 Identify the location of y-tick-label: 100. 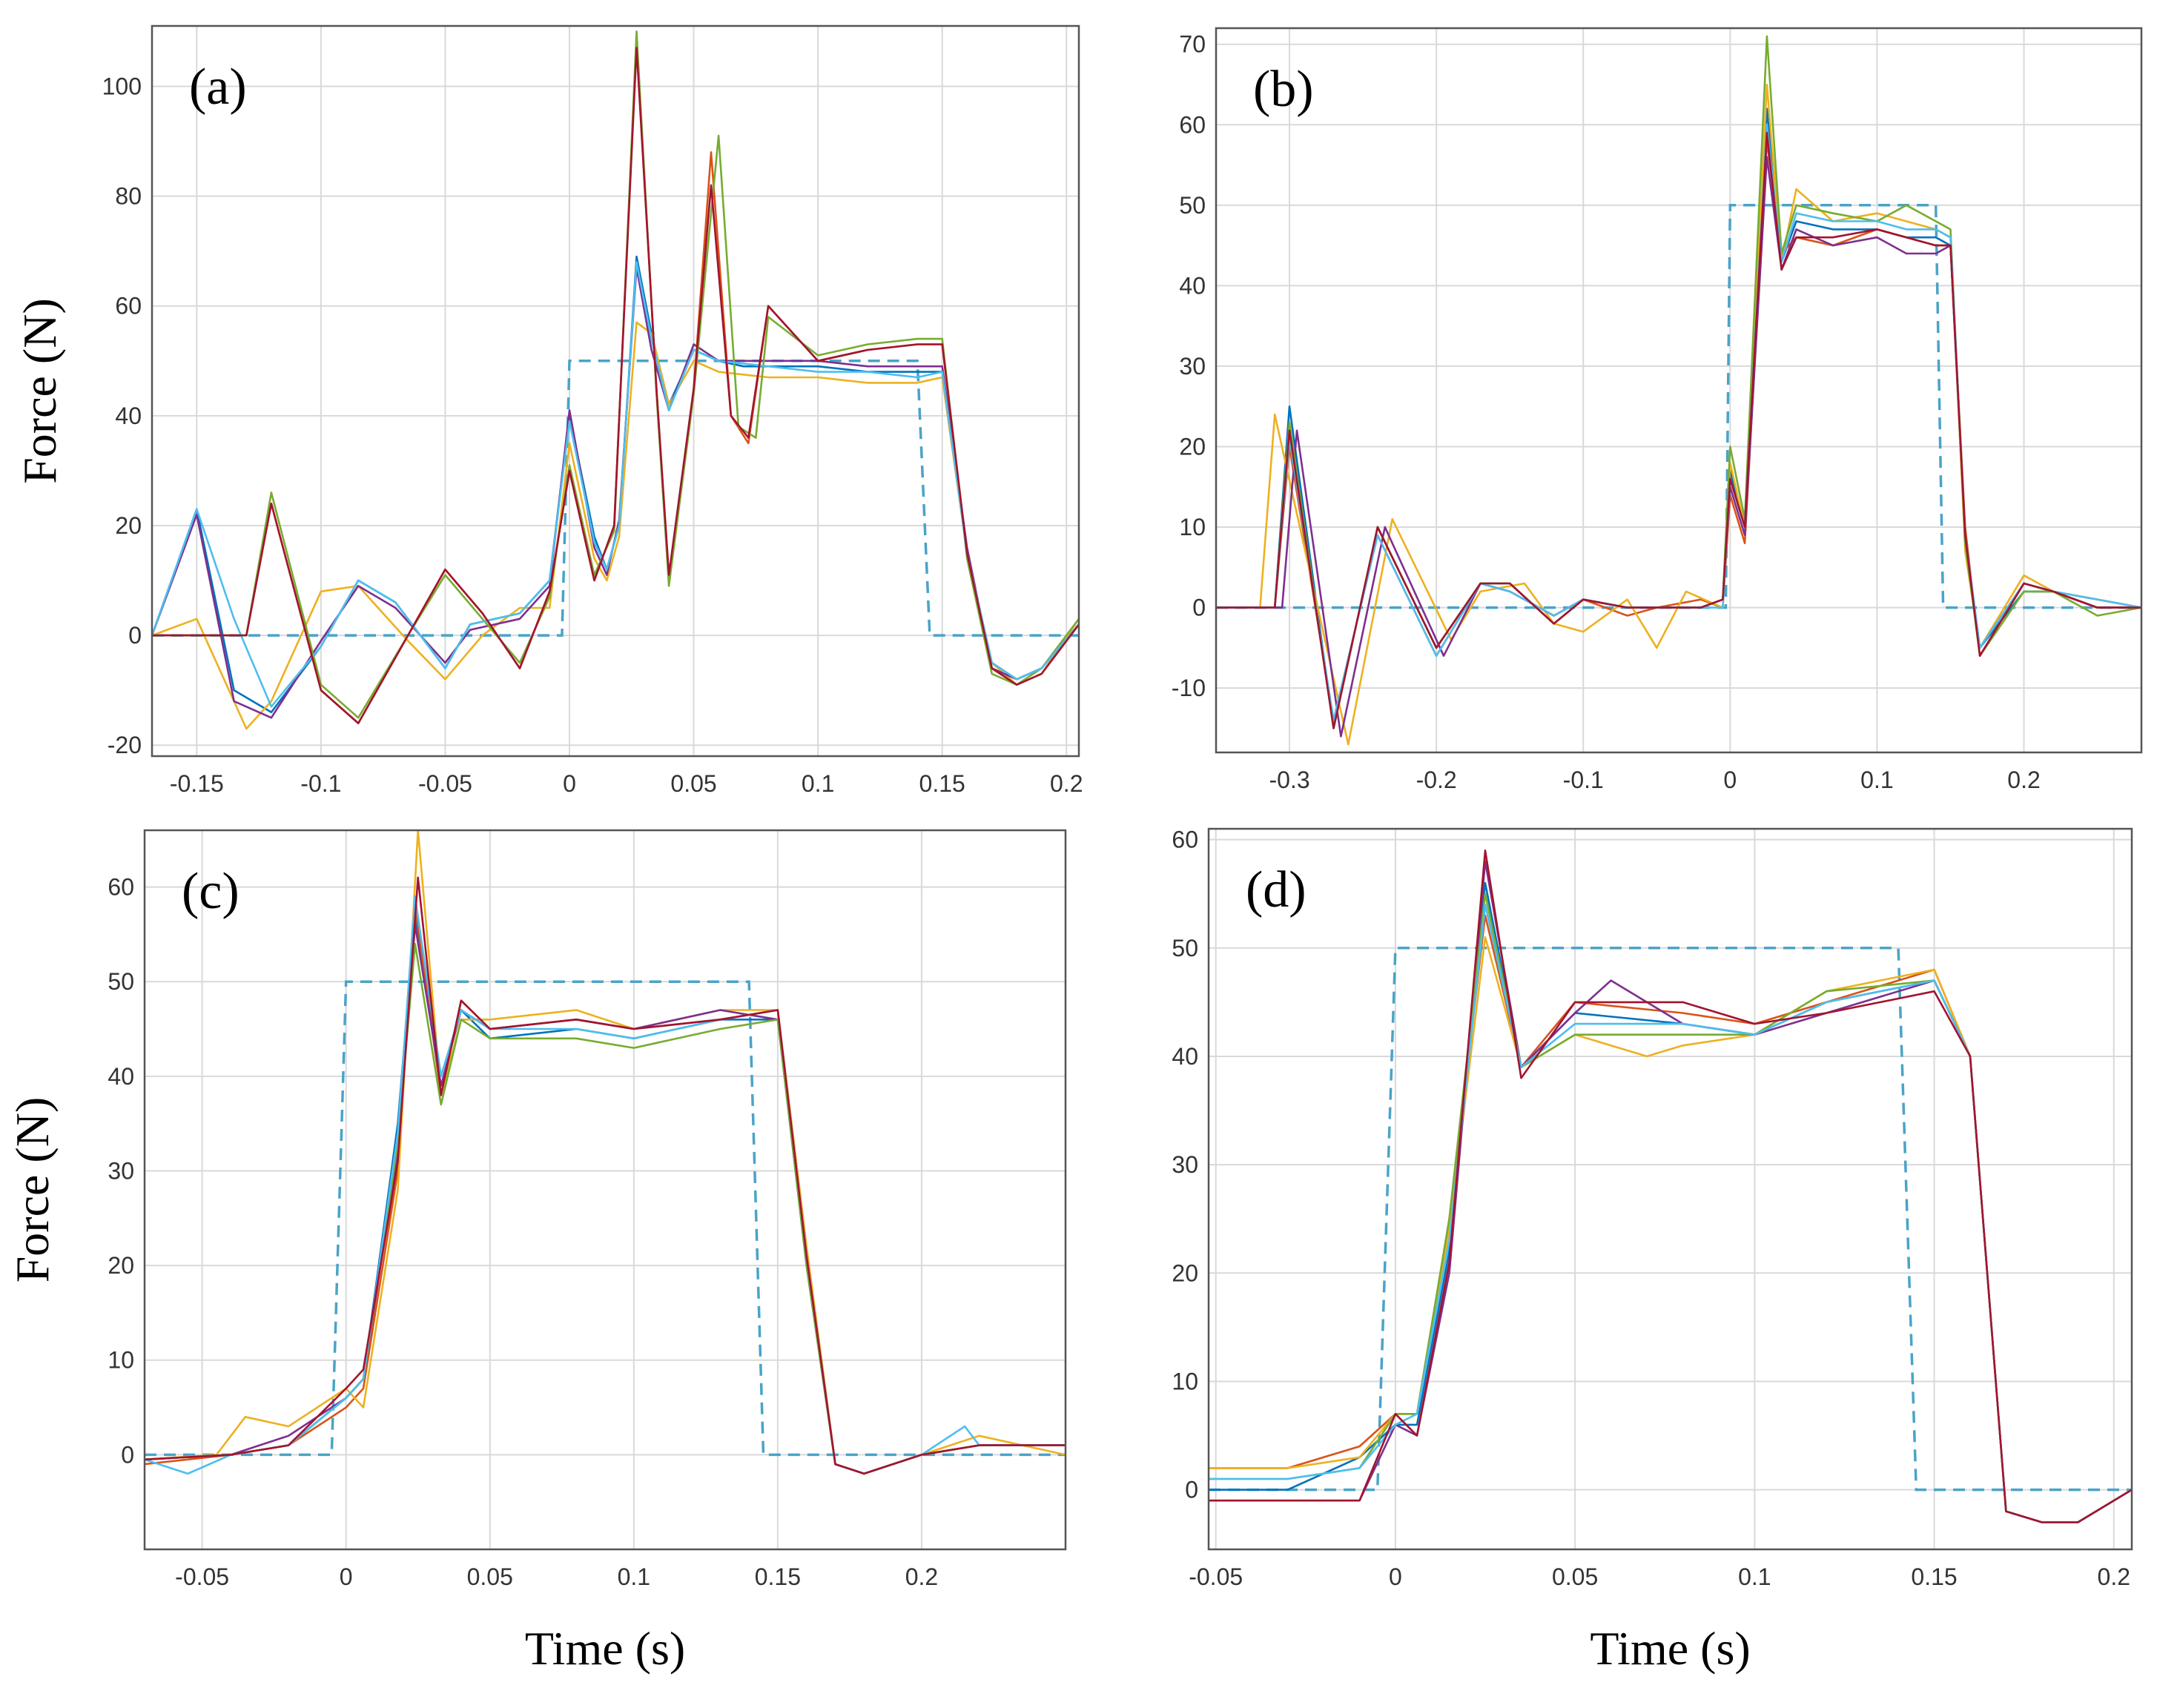
(122, 86).